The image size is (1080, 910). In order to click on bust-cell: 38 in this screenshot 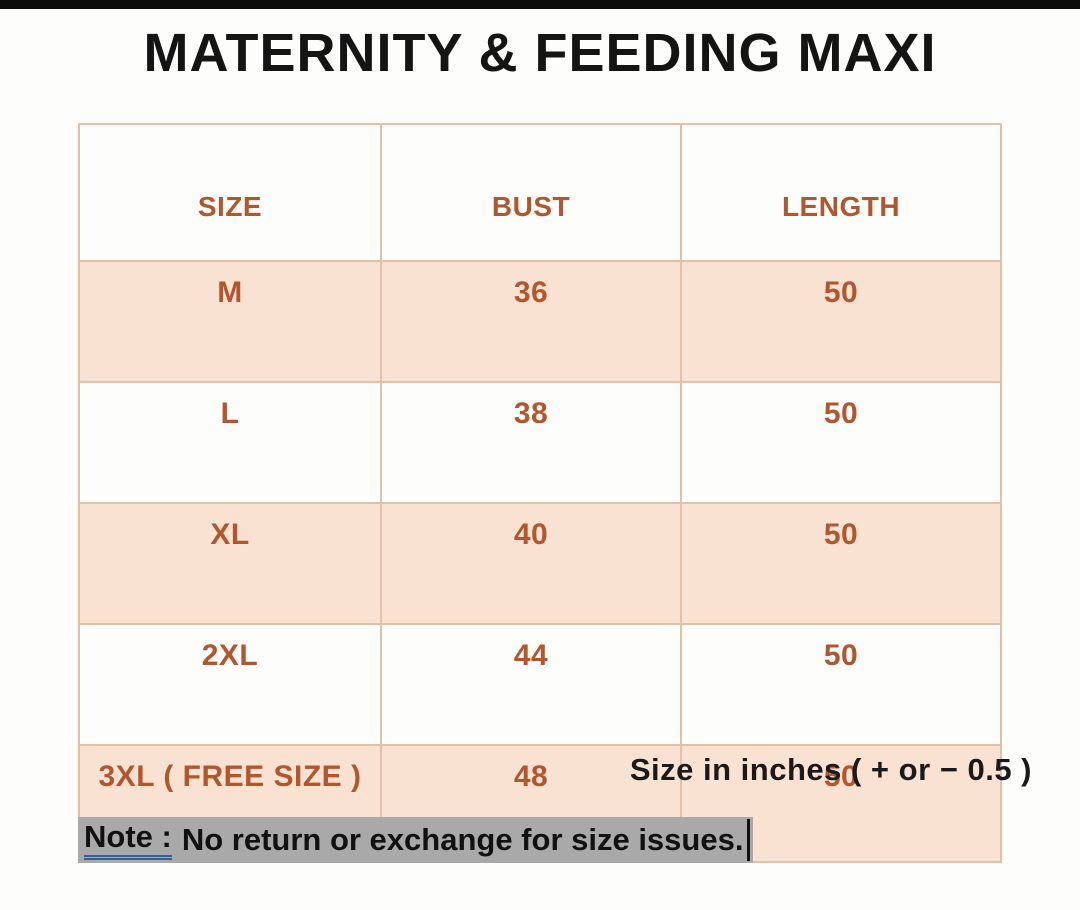, I will do `click(531, 442)`.